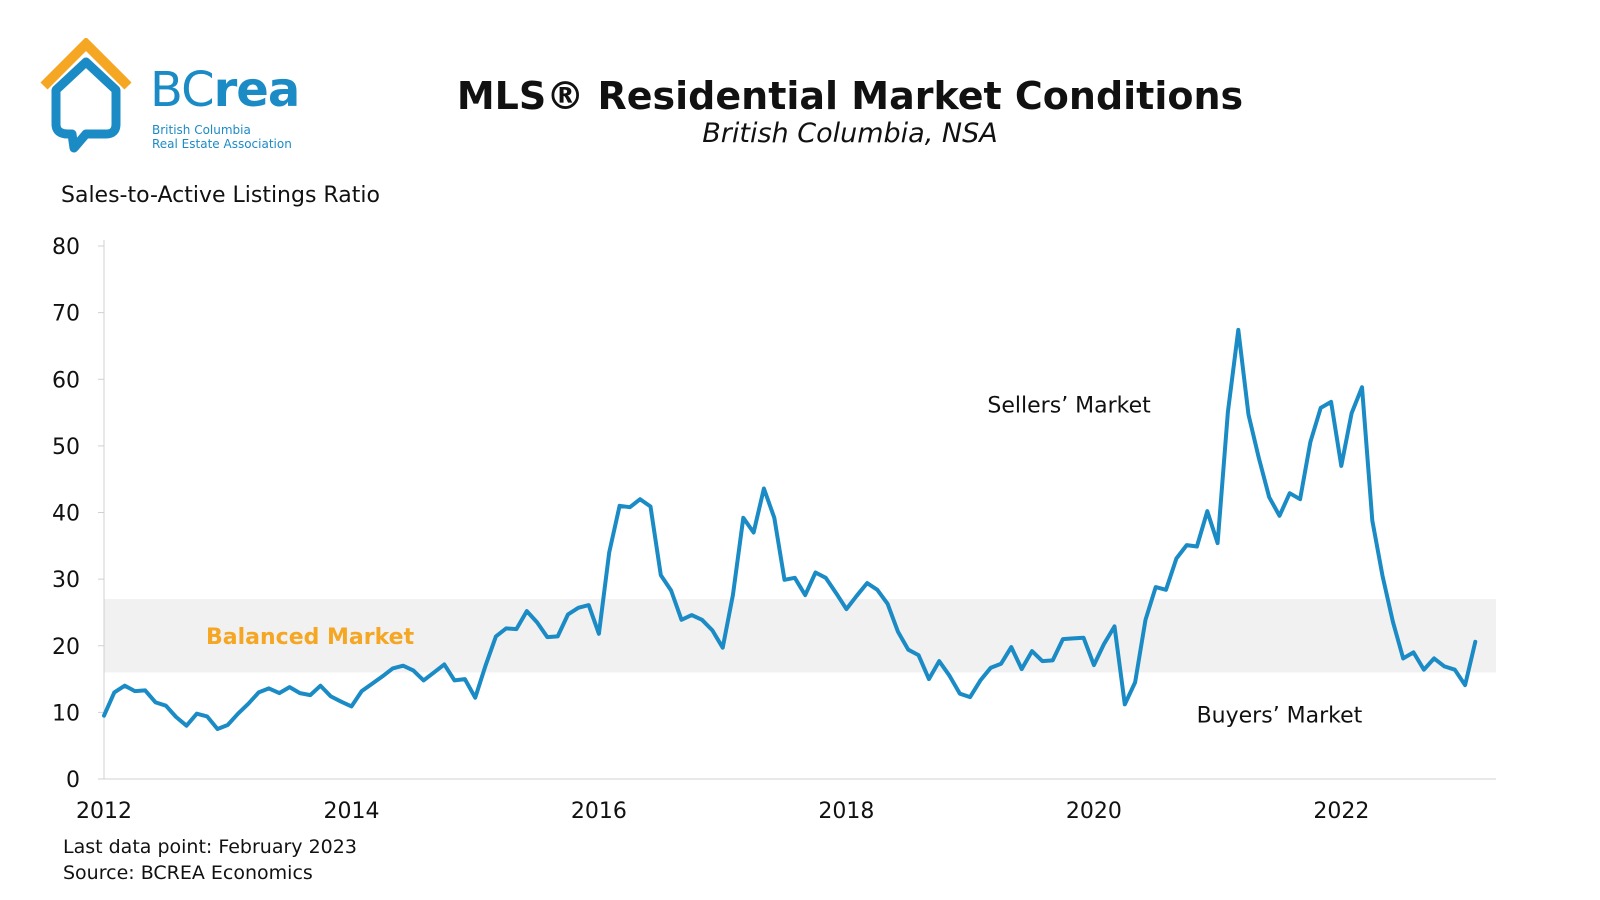 The image size is (1600, 900). I want to click on chart-subtitle: British Columbia, NSA, so click(800, 133).